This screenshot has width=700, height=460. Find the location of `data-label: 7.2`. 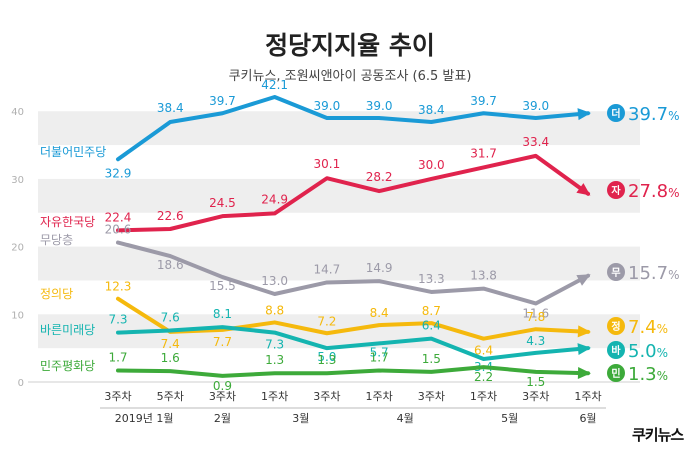

data-label: 7.2 is located at coordinates (326, 321).